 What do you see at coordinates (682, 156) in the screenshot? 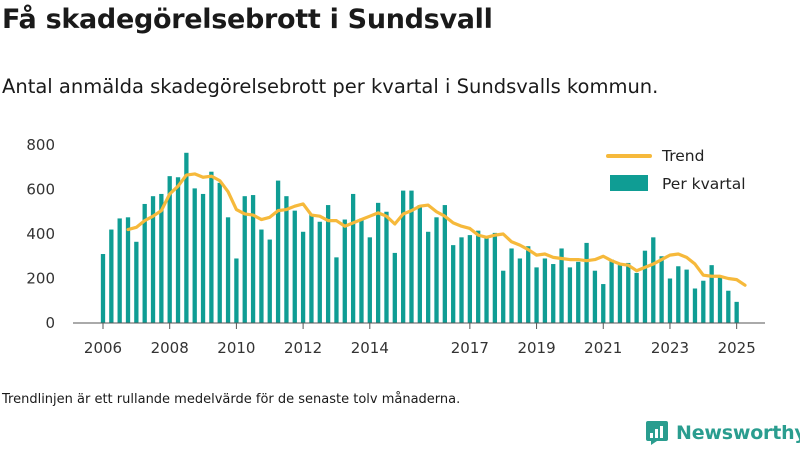
I see `legend-trend-label: Trend` at bounding box center [682, 156].